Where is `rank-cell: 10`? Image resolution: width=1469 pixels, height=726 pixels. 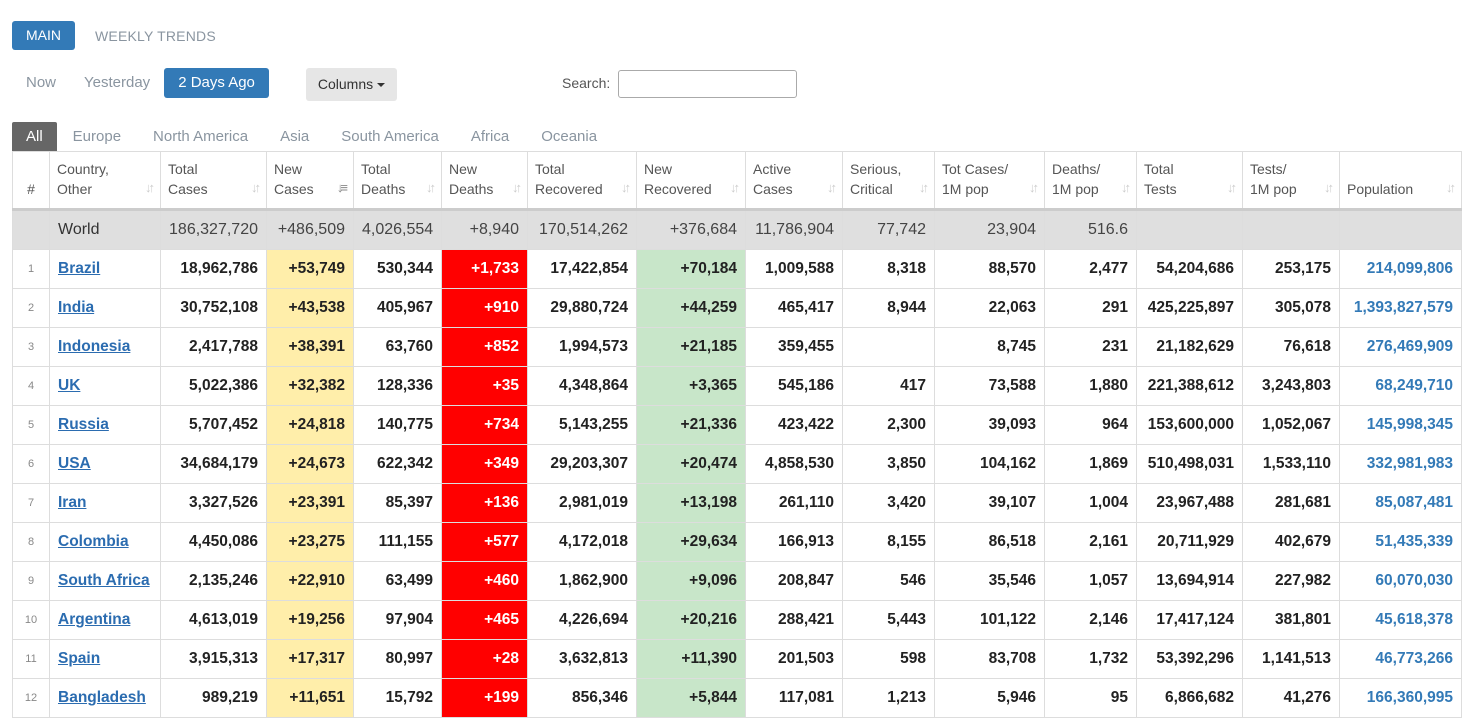 rank-cell: 10 is located at coordinates (31, 620).